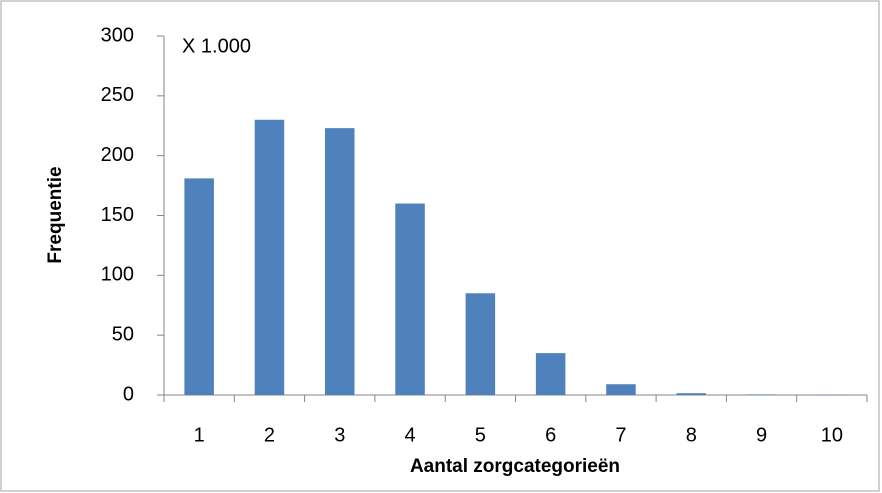  I want to click on y-axis-title: Frequentie, so click(55, 214).